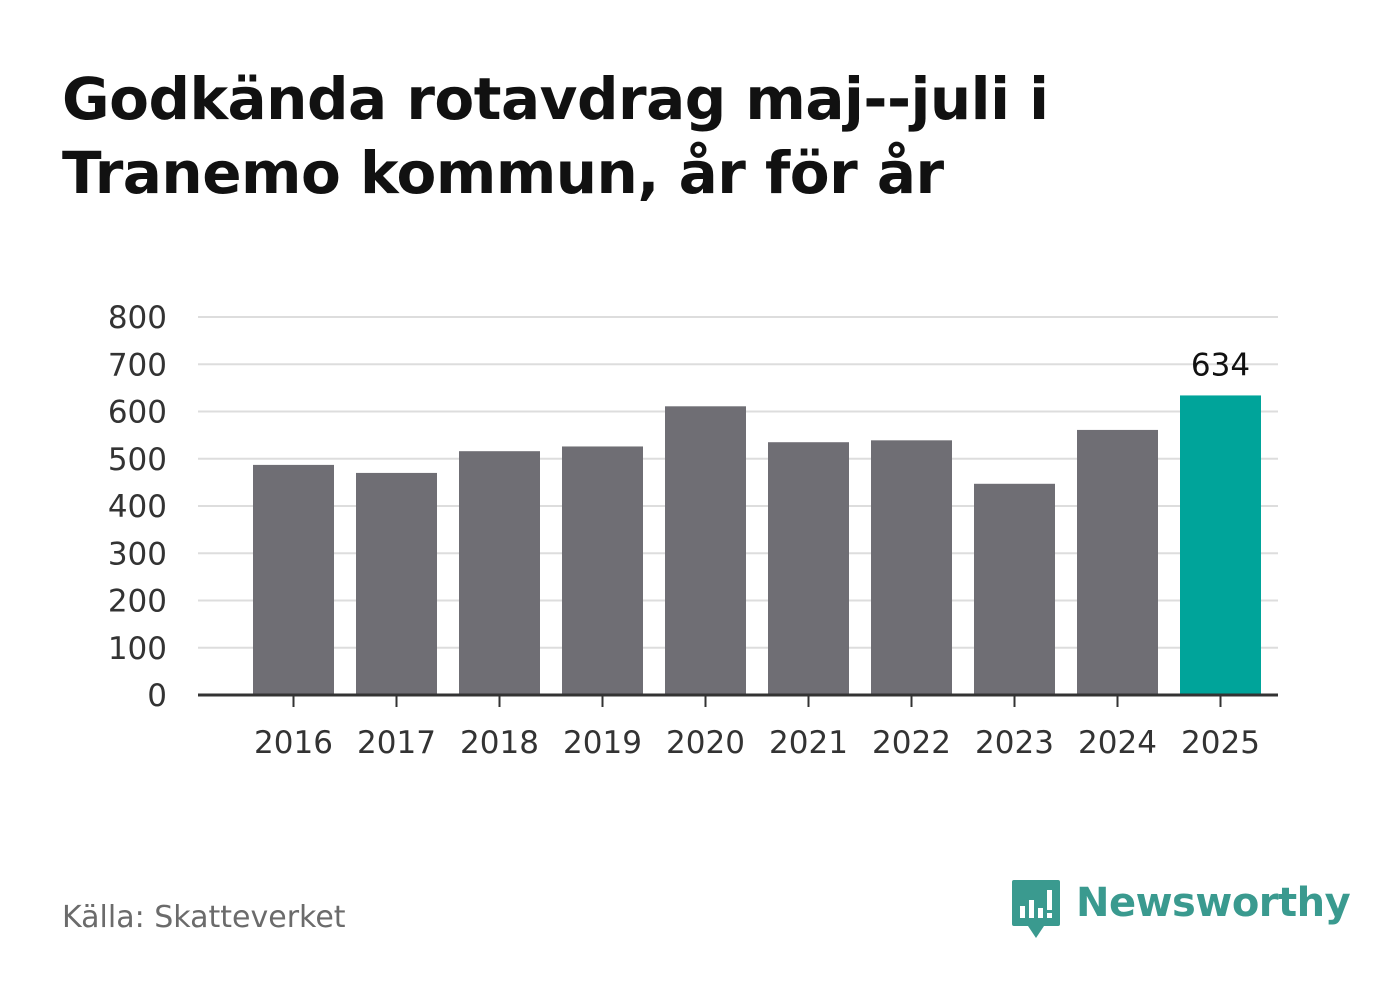 This screenshot has width=1382, height=999. Describe the element at coordinates (1220, 365) in the screenshot. I see `data-label: 634` at that location.